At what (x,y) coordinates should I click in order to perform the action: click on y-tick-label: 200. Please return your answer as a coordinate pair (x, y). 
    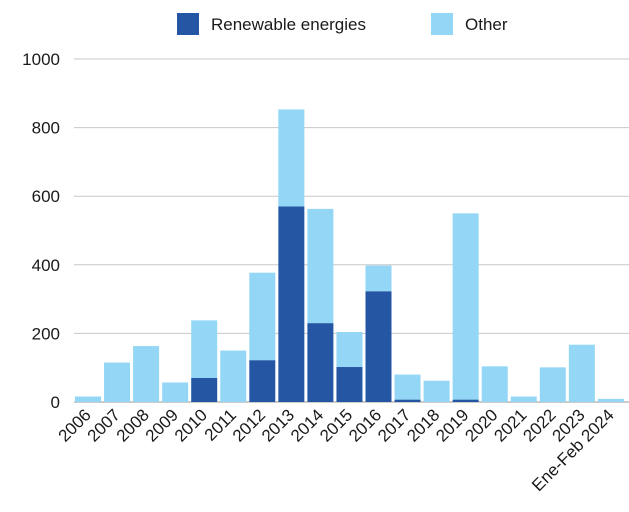
    Looking at the image, I should click on (46, 333).